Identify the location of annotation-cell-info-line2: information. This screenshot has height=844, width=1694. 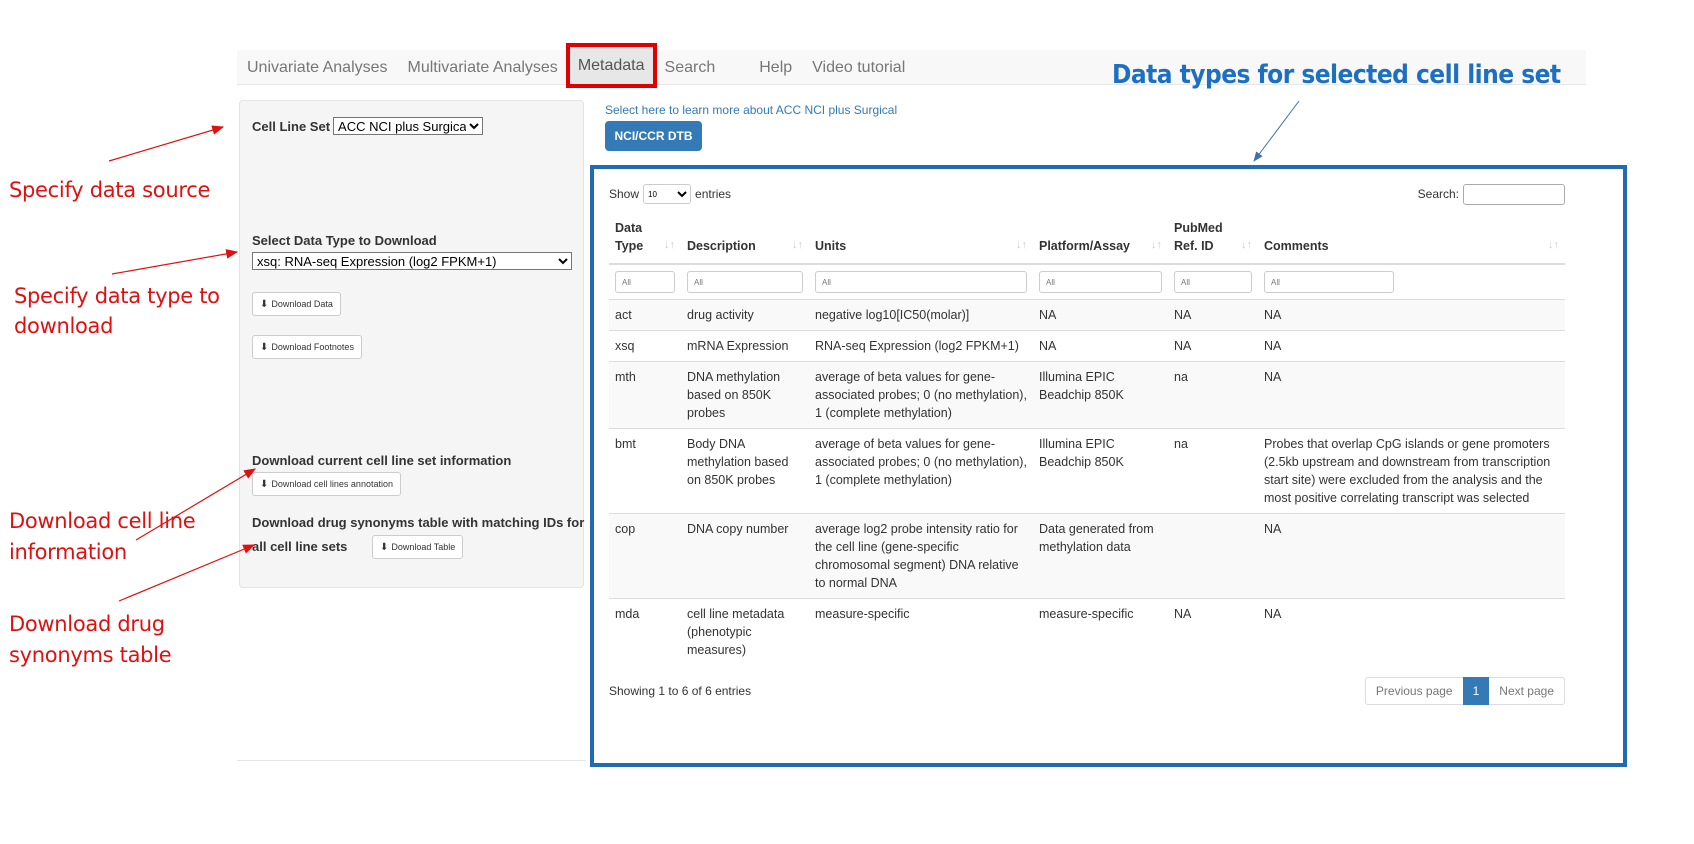
(68, 552).